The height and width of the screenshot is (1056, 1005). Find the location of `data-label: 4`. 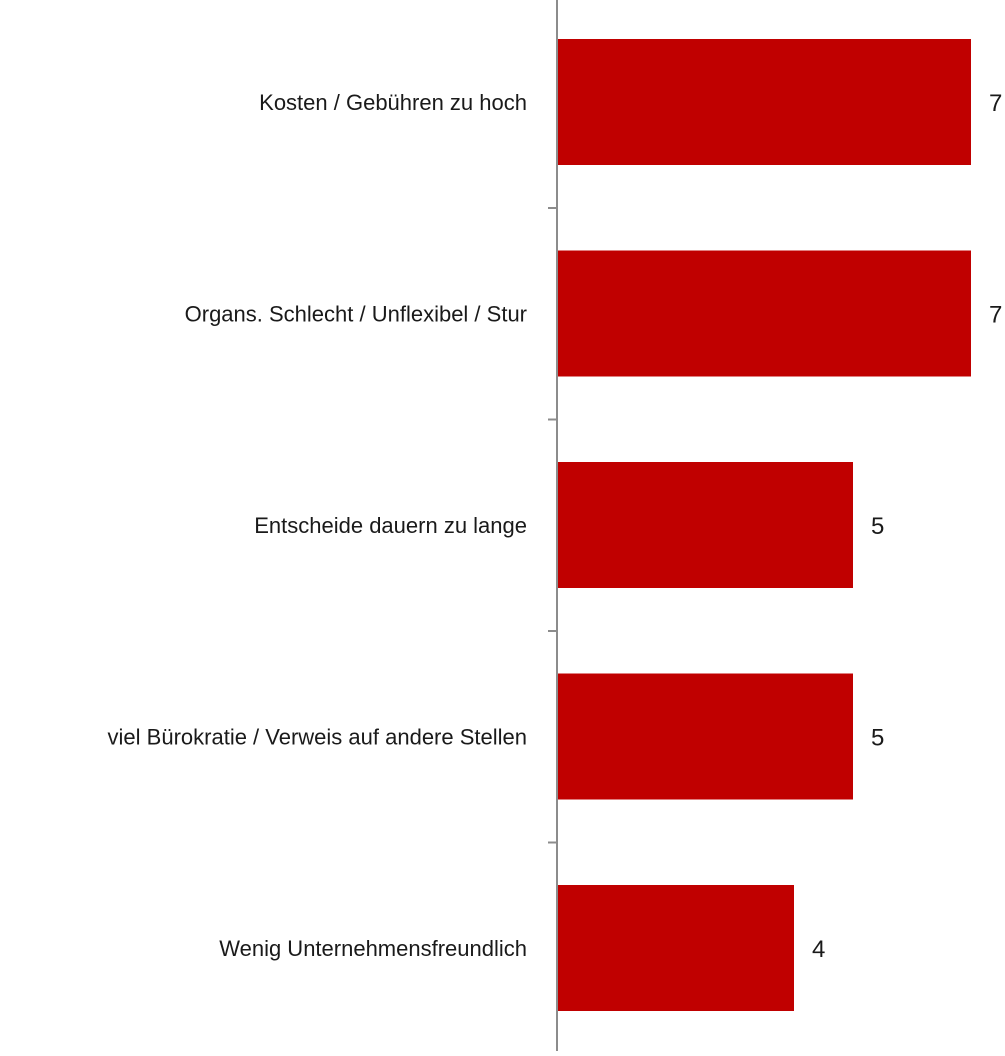

data-label: 4 is located at coordinates (818, 949).